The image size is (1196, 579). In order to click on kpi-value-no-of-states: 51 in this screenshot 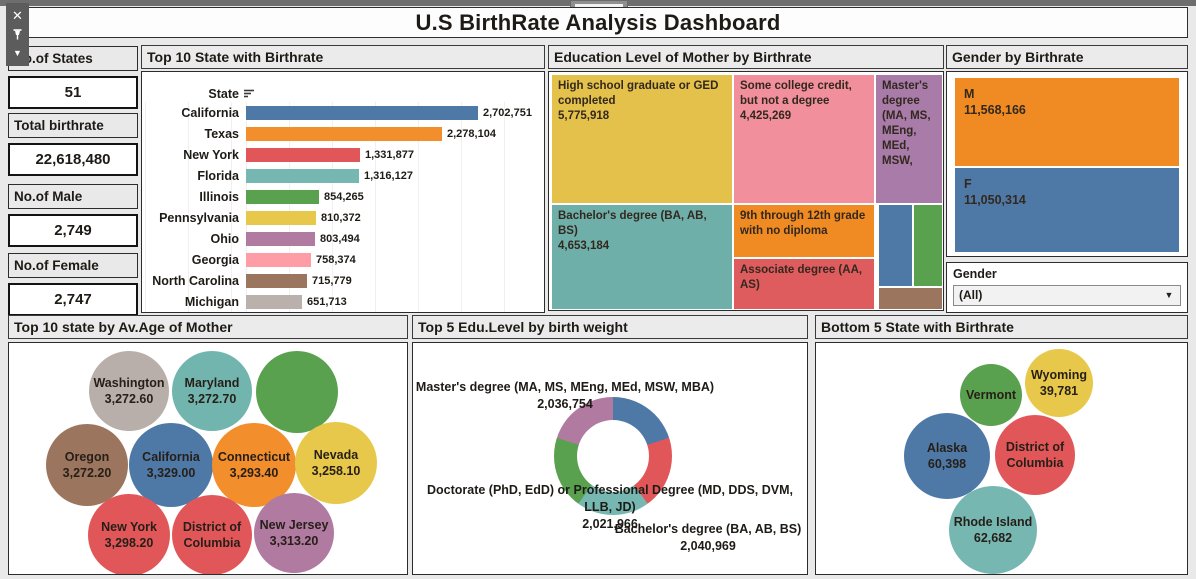, I will do `click(73, 92)`.